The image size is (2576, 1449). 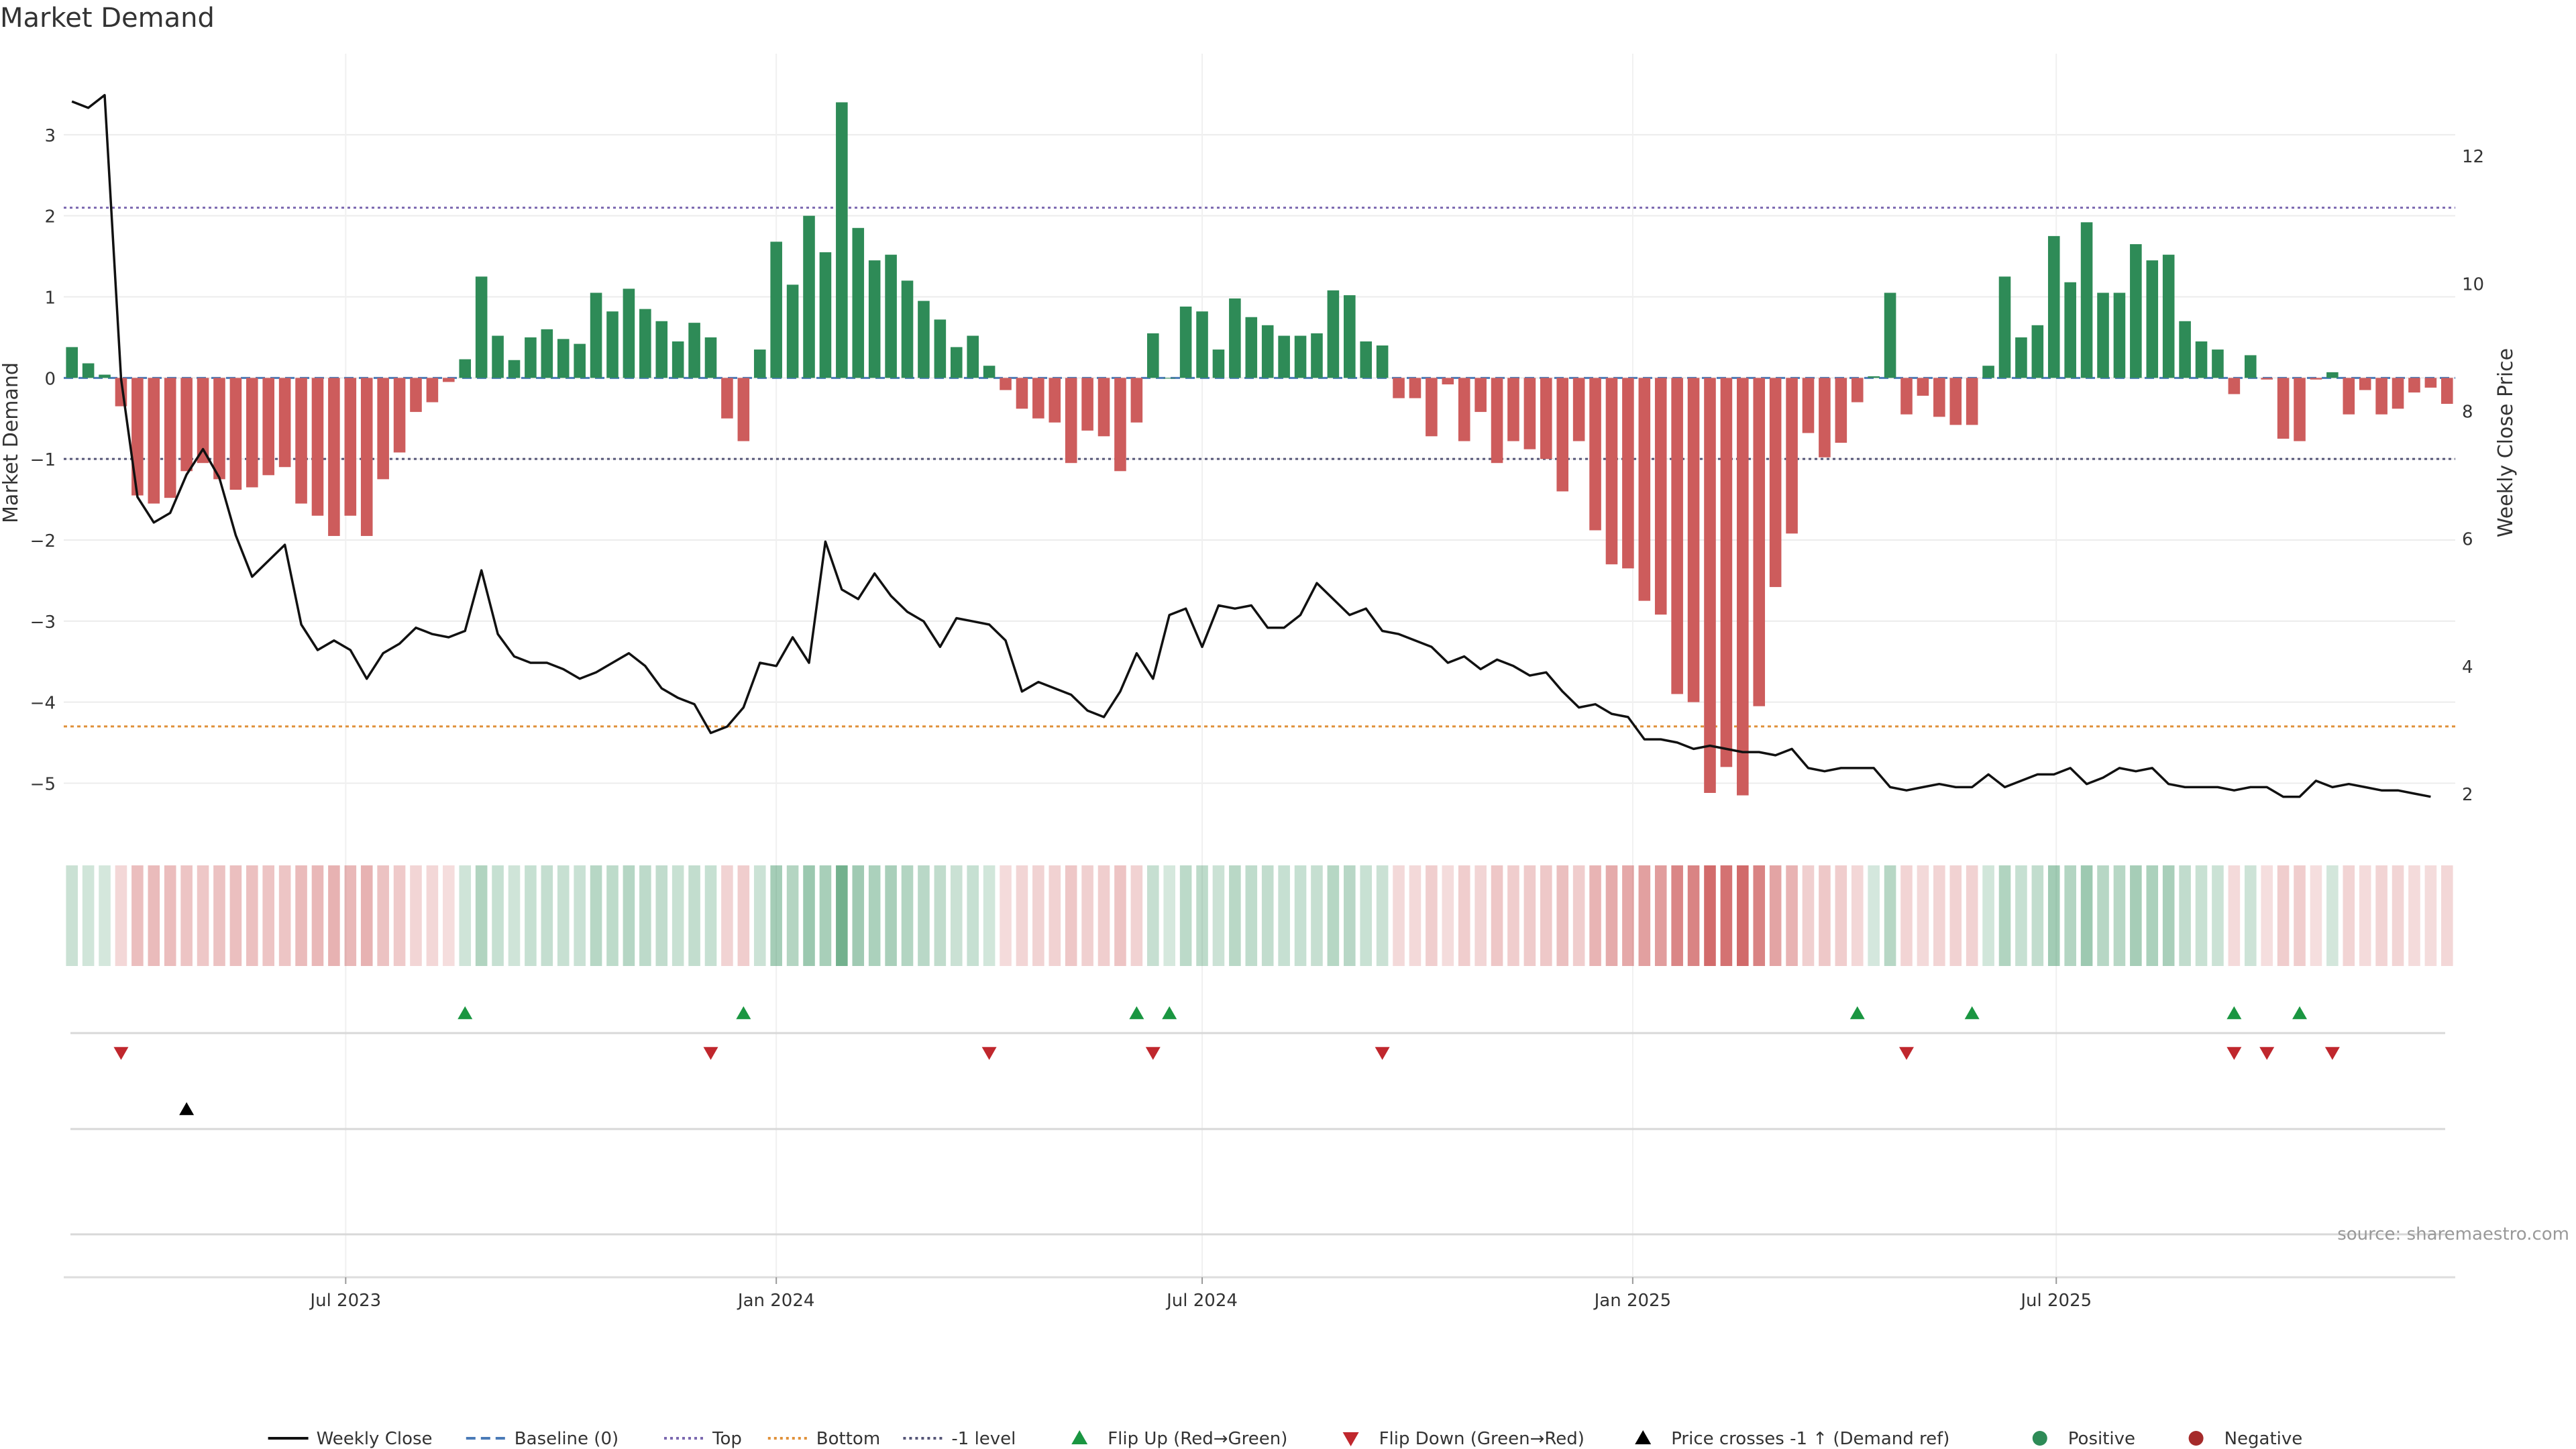 What do you see at coordinates (43, 541) in the screenshot?
I see `y-tick-label: −2` at bounding box center [43, 541].